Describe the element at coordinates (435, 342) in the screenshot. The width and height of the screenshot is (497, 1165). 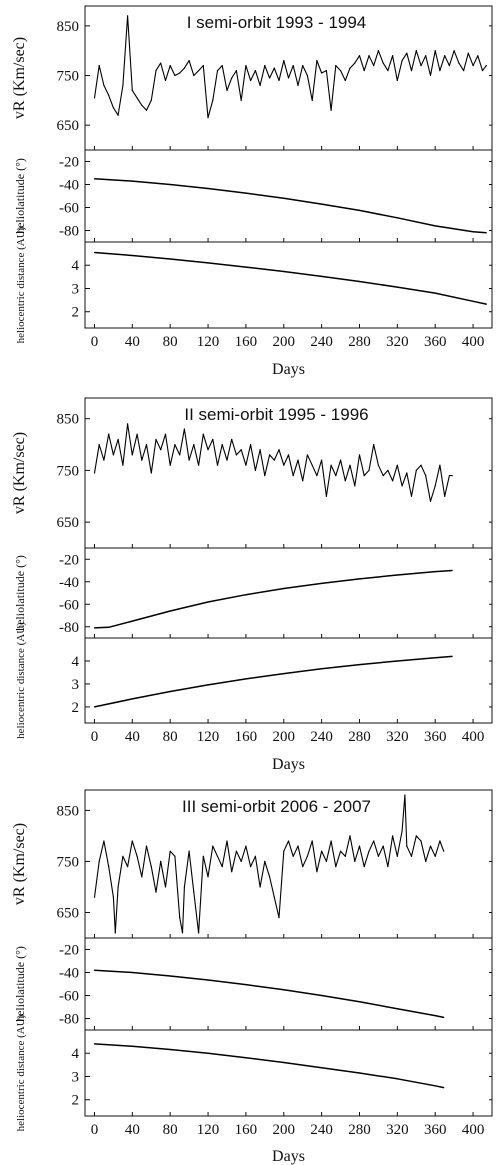
I see `x-tick-label: 360` at that location.